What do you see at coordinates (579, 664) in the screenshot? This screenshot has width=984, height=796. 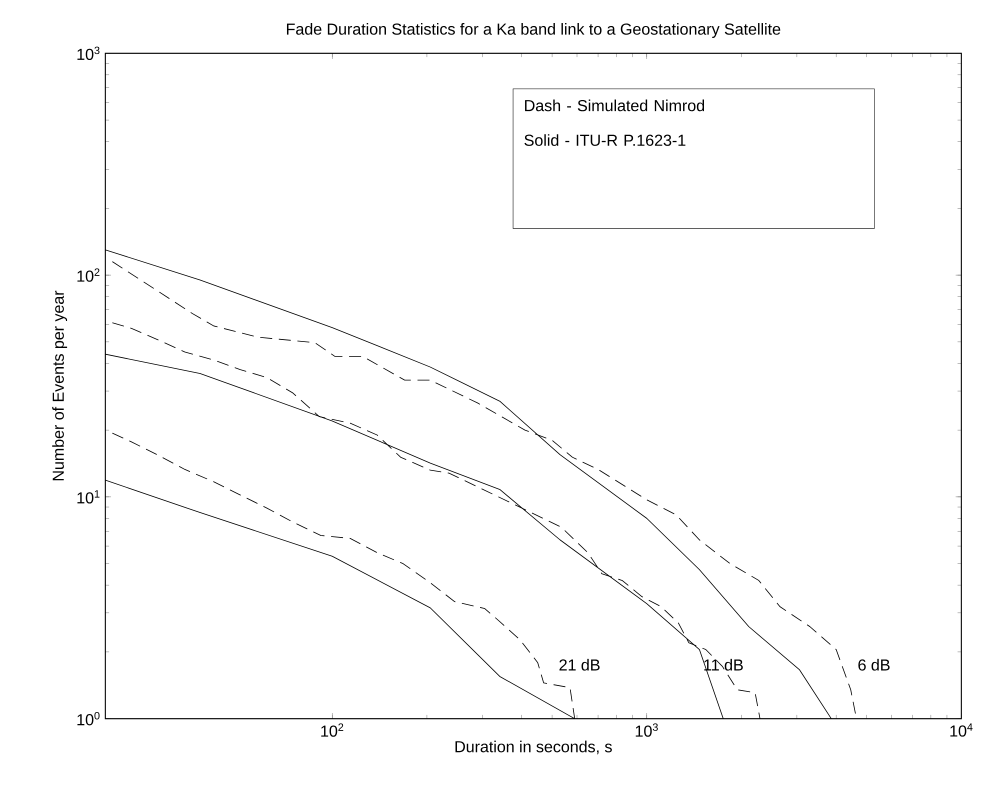 I see `annotation: 21 dB` at bounding box center [579, 664].